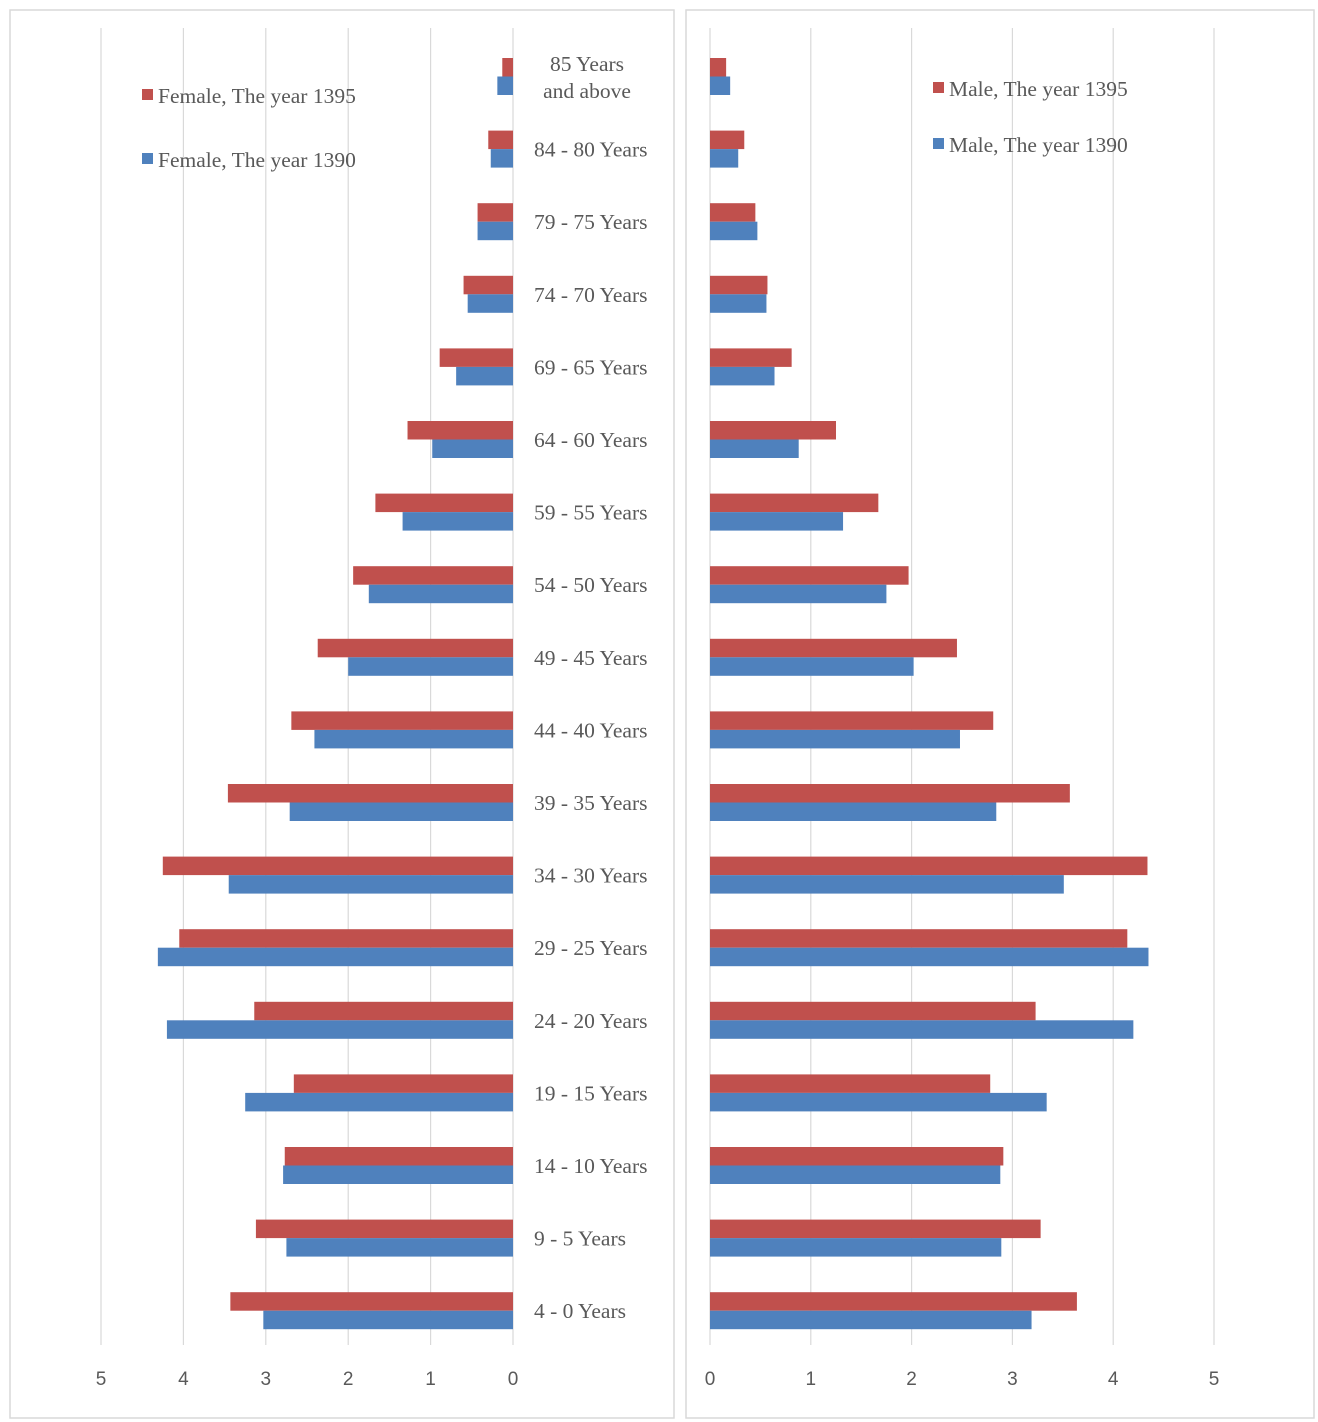  I want to click on male-x-tick-label: 2, so click(911, 1379).